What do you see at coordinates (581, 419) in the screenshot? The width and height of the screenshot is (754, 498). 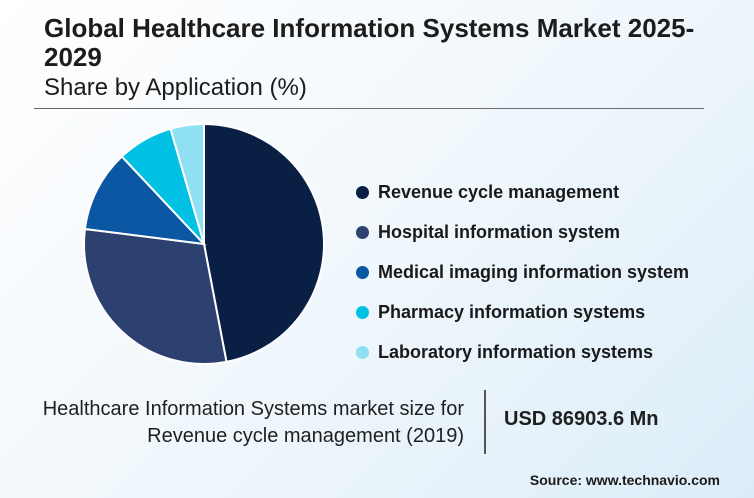 I see `market-size-value: USD 86903.6 Mn` at bounding box center [581, 419].